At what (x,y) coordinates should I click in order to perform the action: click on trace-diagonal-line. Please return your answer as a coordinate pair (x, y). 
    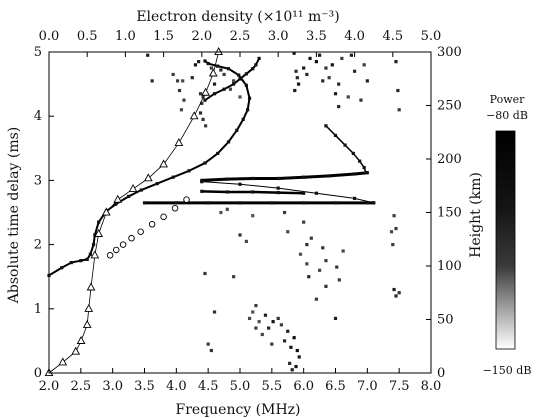
    Looking at the image, I should click on (346, 149).